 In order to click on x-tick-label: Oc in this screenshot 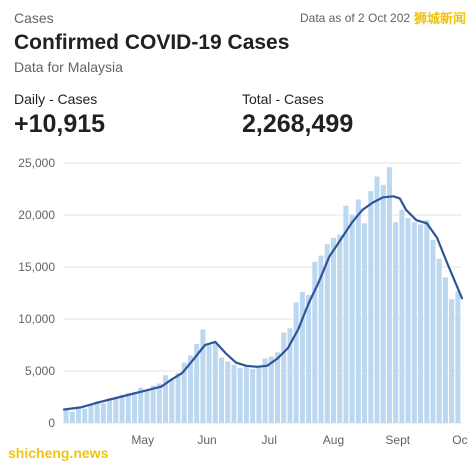, I will do `click(459, 440)`.